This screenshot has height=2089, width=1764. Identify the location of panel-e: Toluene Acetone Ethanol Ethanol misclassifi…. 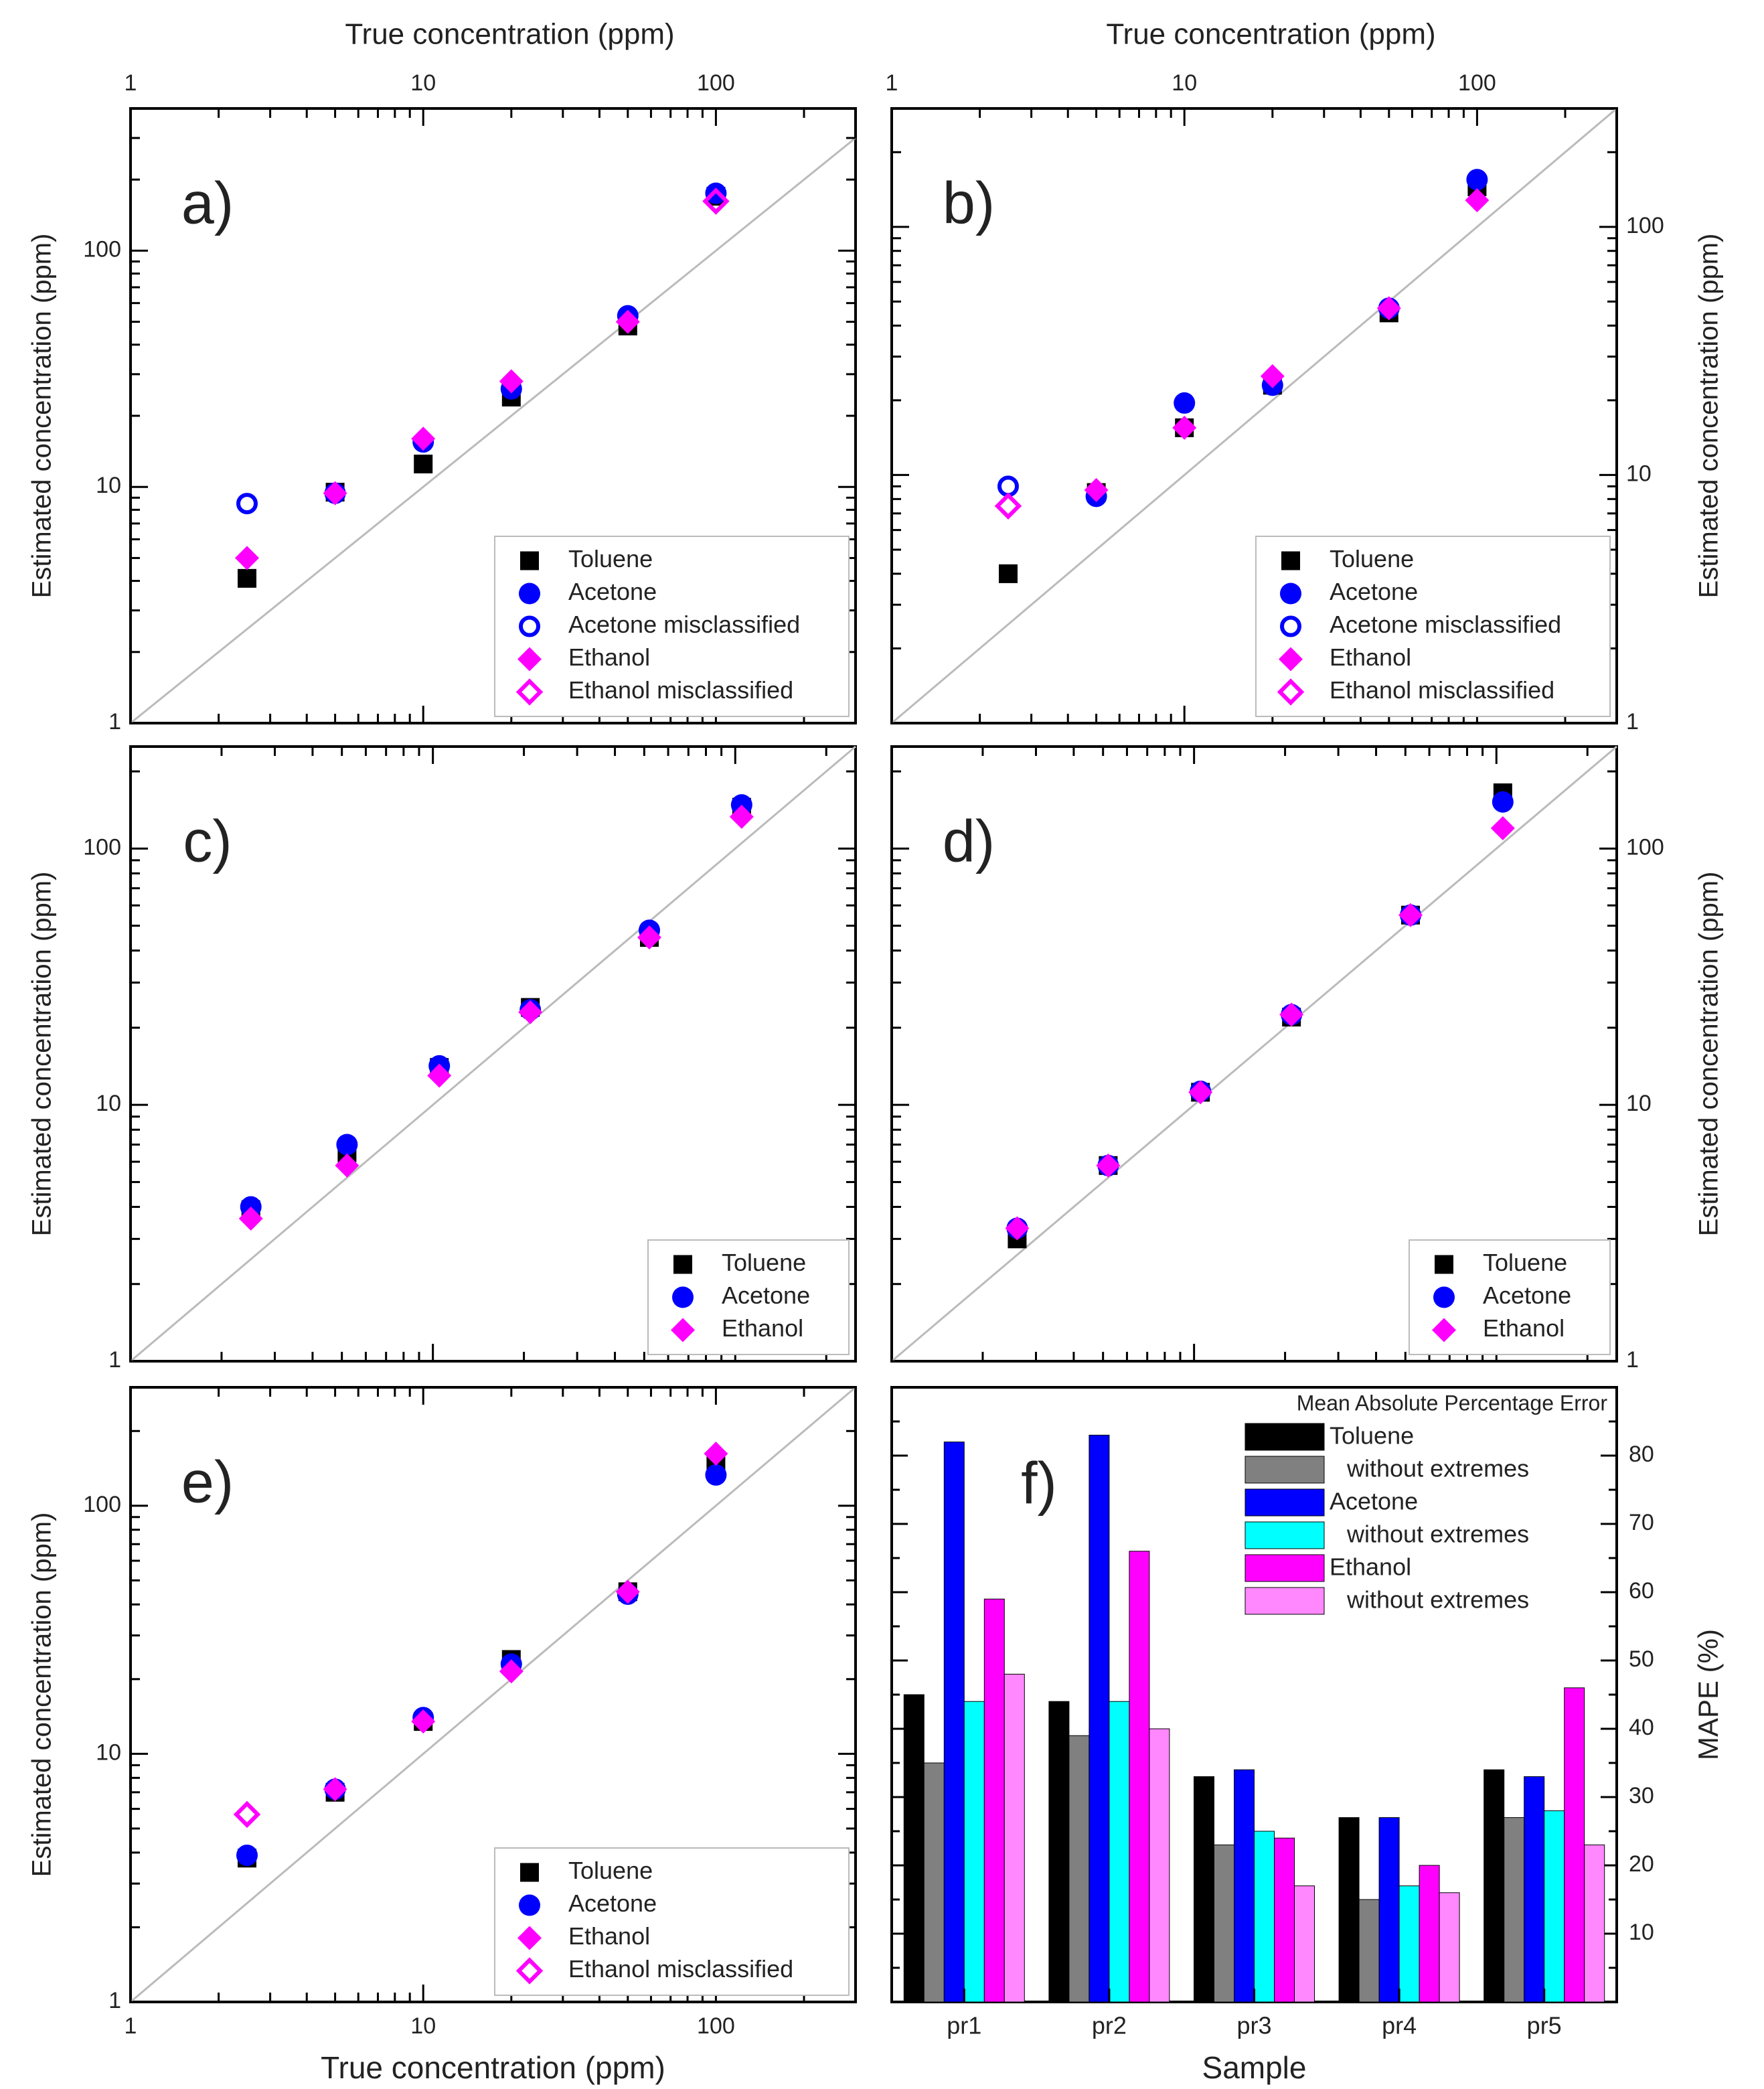
(493, 1694).